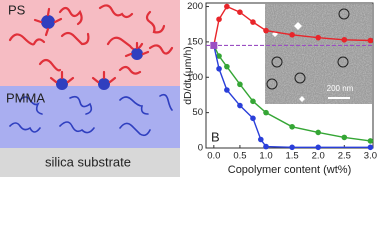  I want to click on x-axis-label: Copolymer content (wt%), so click(290, 170).